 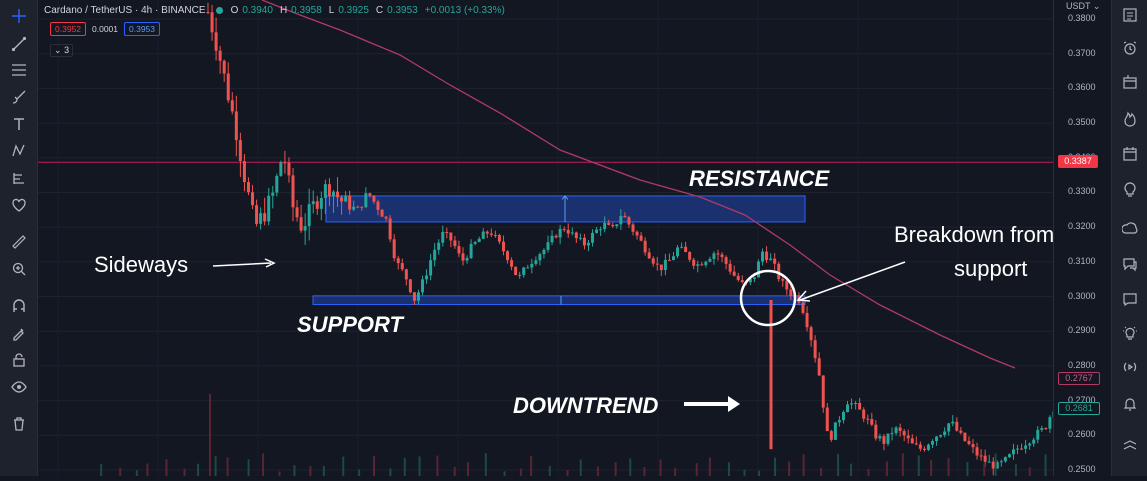 What do you see at coordinates (1130, 48) in the screenshot?
I see `alarm-clock-icon` at bounding box center [1130, 48].